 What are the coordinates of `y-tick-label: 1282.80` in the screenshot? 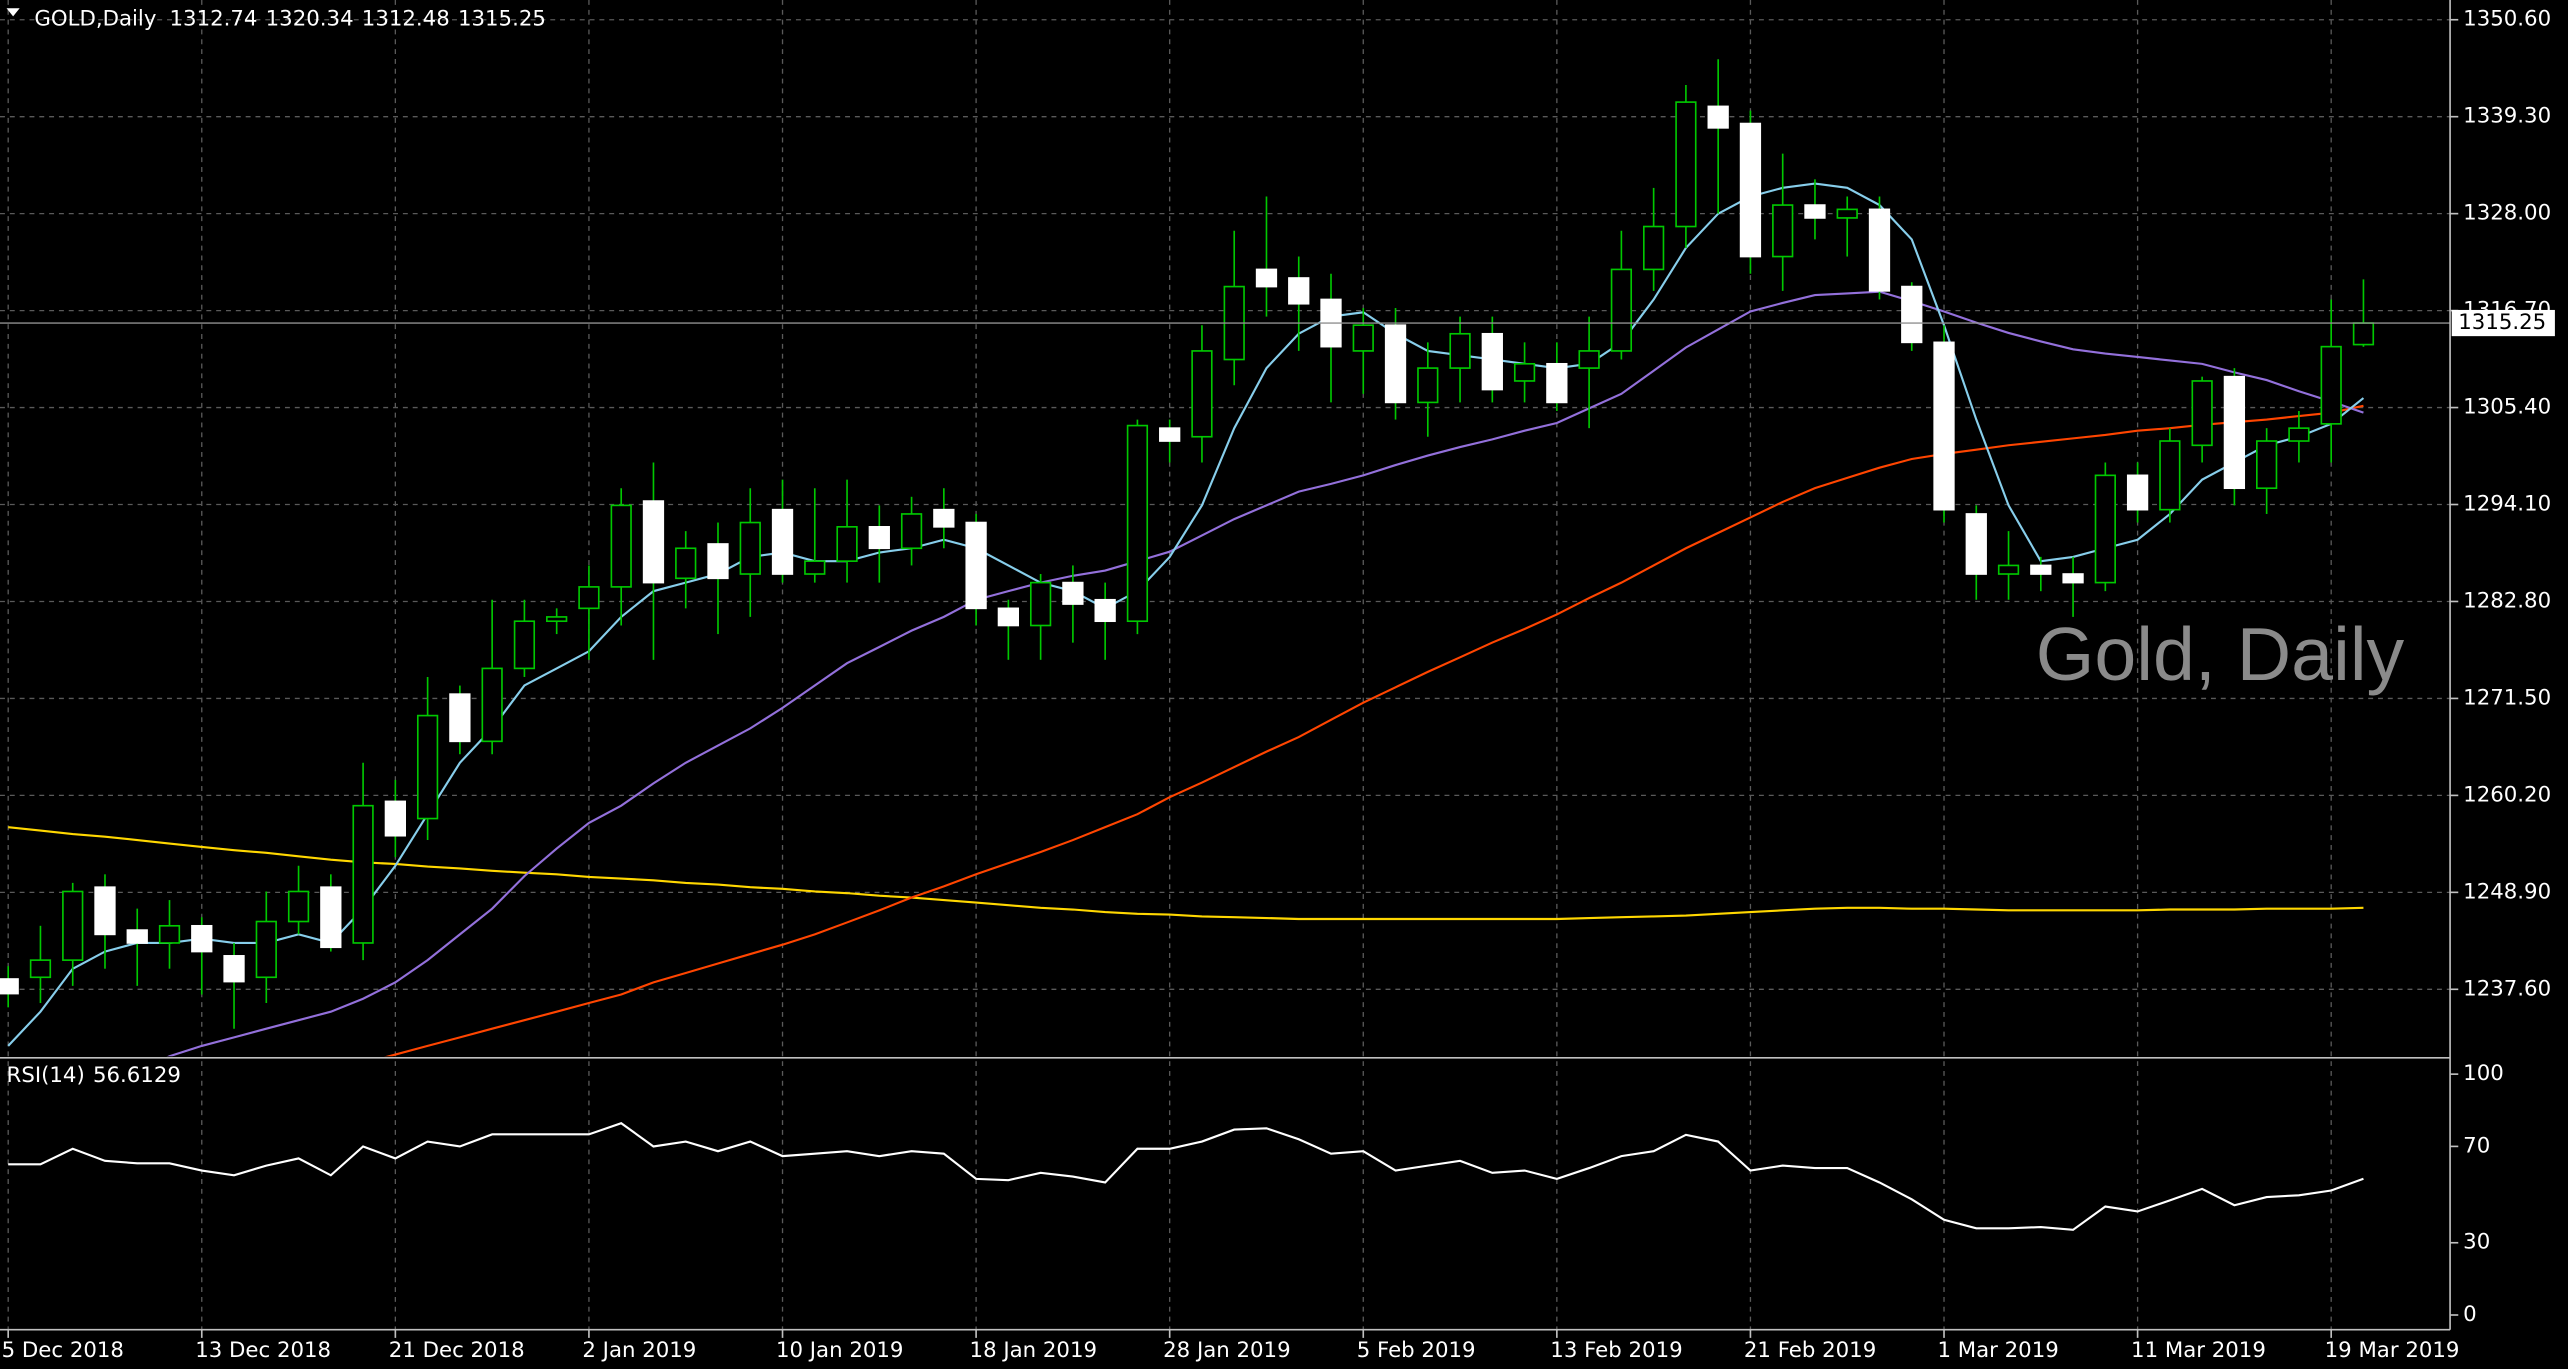 It's located at (2507, 600).